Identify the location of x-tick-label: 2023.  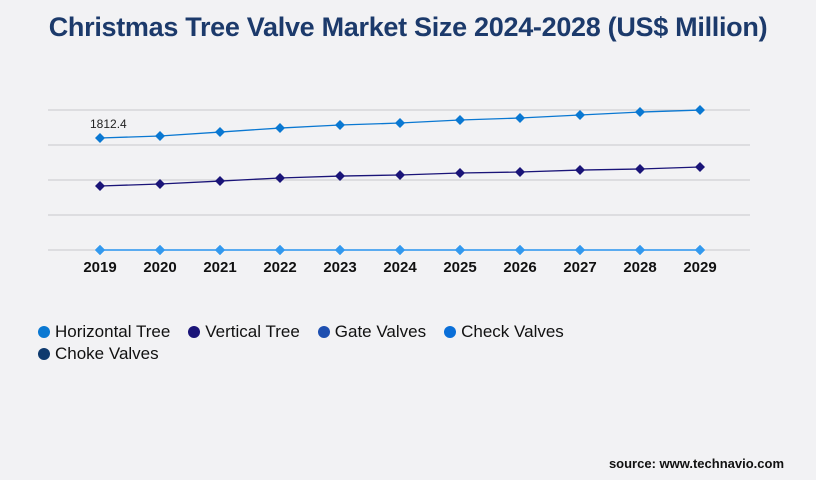
(339, 267).